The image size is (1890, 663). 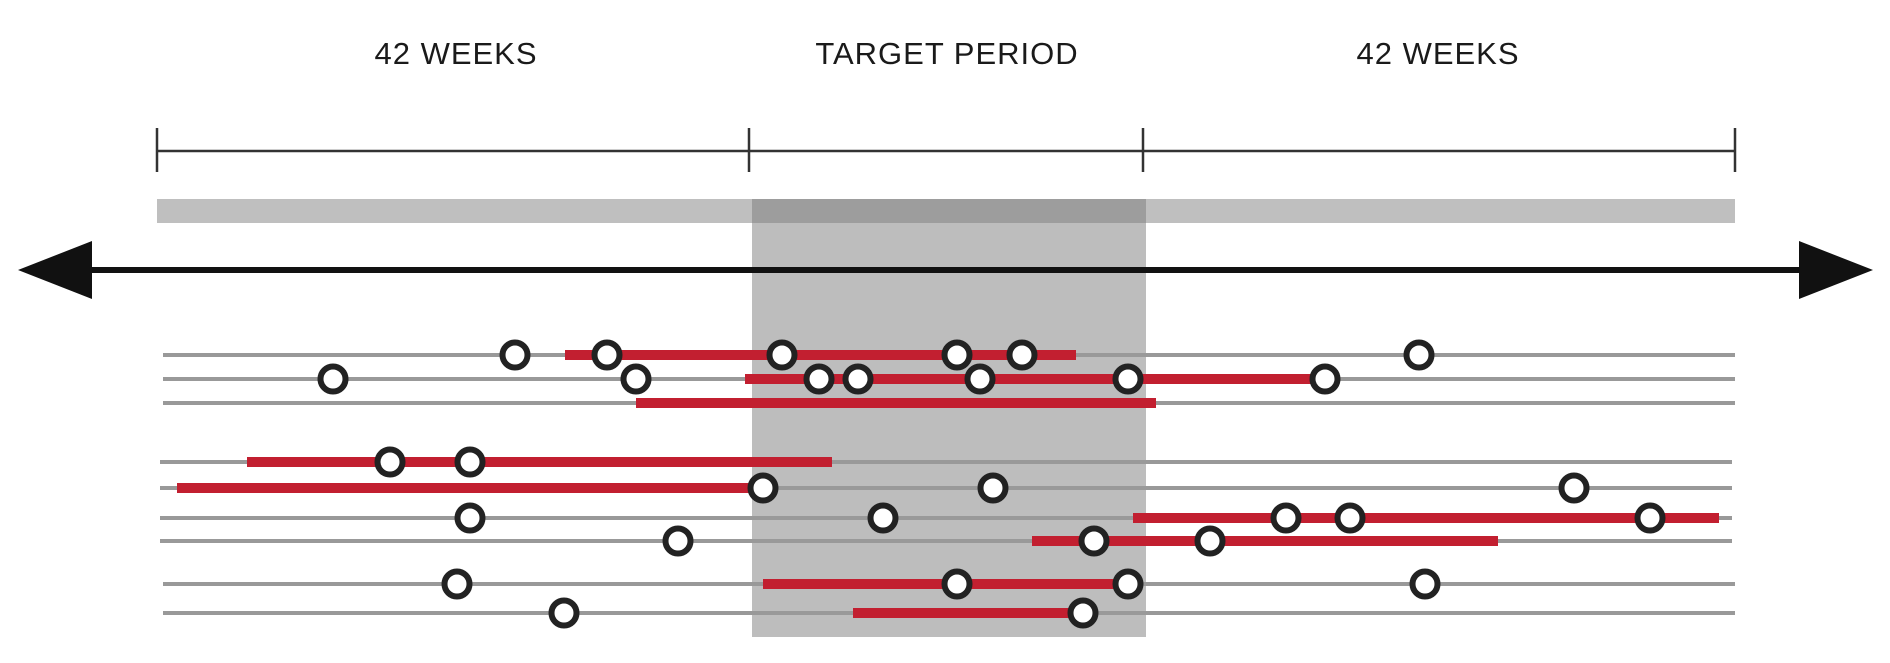 What do you see at coordinates (55, 270) in the screenshot?
I see `left-arrowhead` at bounding box center [55, 270].